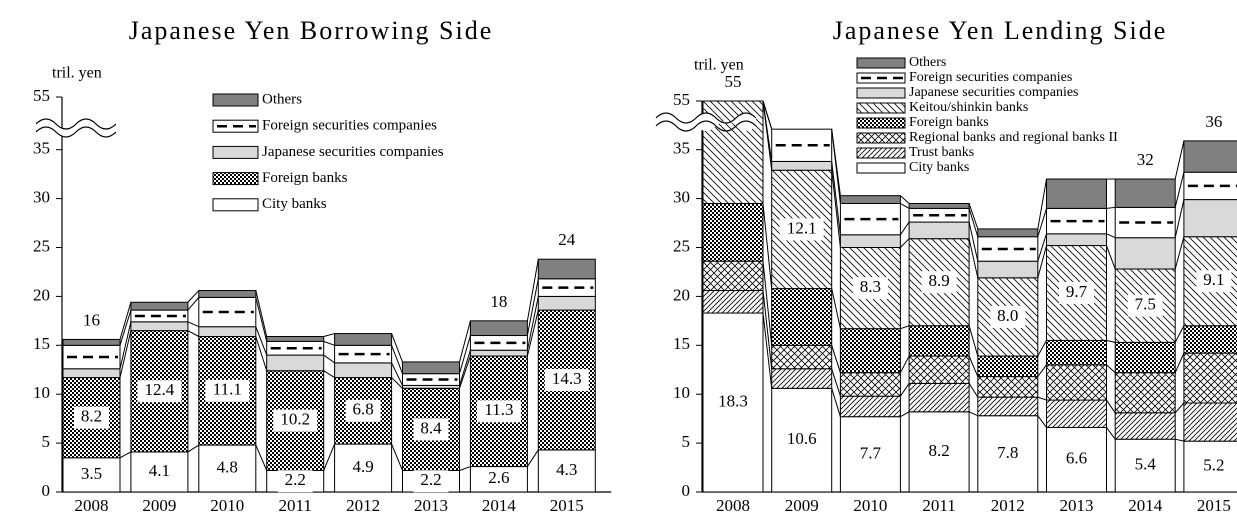 The width and height of the screenshot is (1237, 519). Describe the element at coordinates (498, 477) in the screenshot. I see `value-label: 2.6` at that location.